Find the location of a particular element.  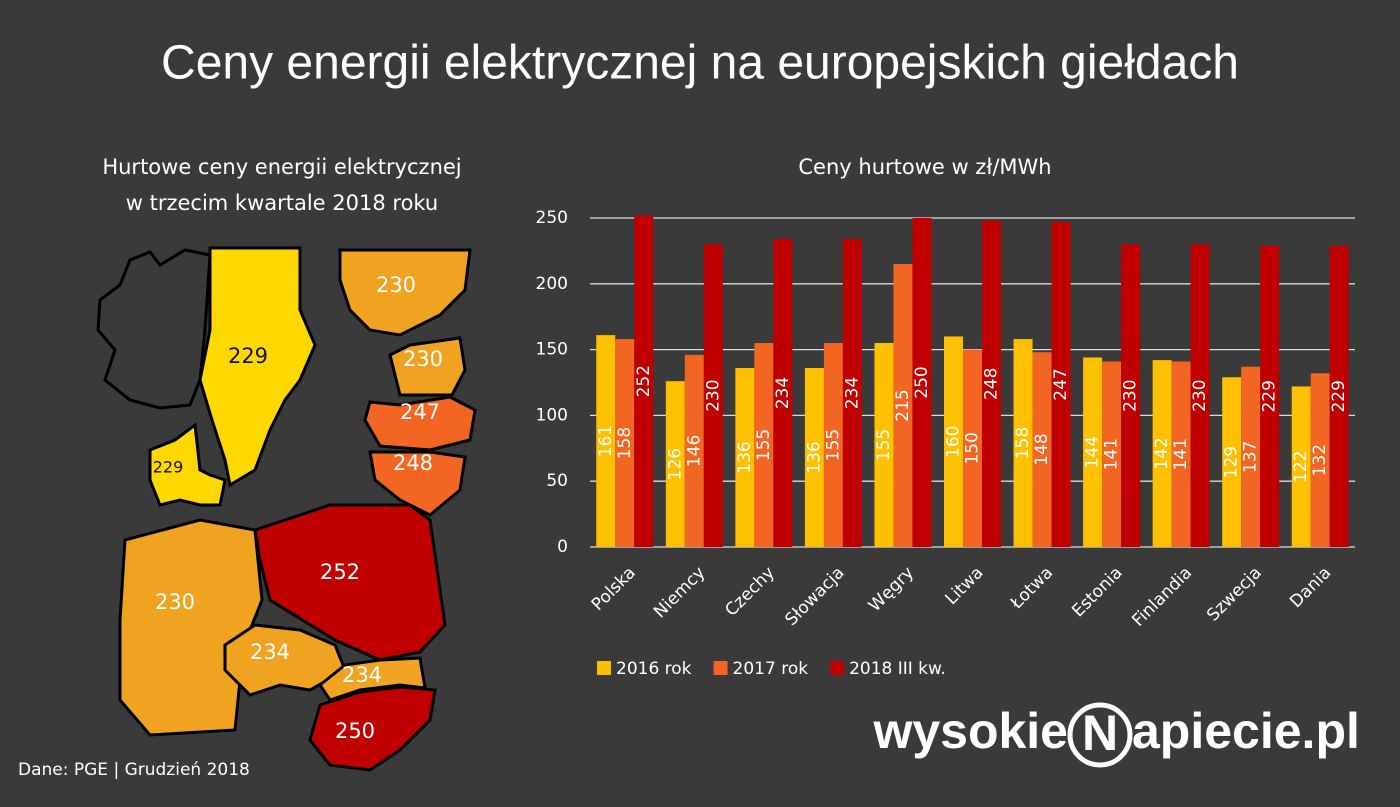

map-title: Hurtowe ceny energii elektrycznej is located at coordinates (281, 167).